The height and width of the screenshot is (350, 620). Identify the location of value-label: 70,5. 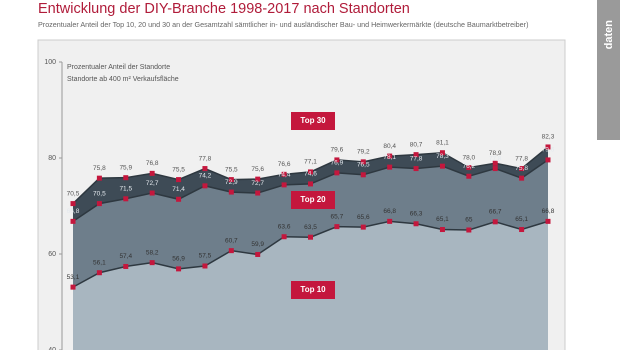
(99, 193).